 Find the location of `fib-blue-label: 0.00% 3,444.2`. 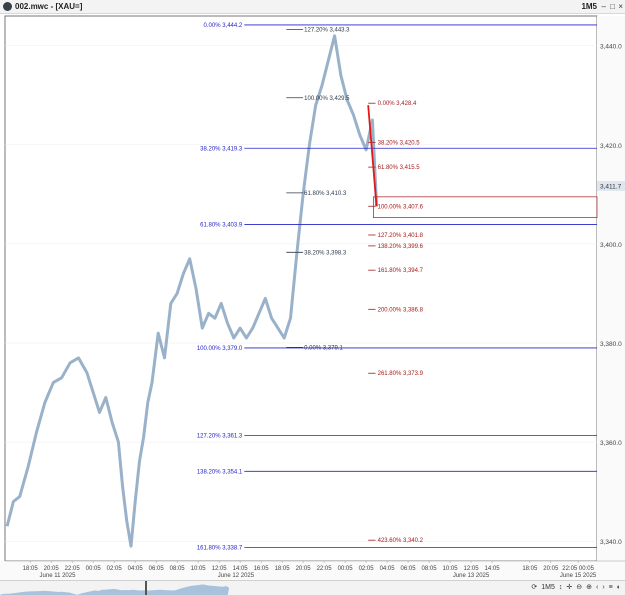

fib-blue-label: 0.00% 3,444.2 is located at coordinates (223, 26).